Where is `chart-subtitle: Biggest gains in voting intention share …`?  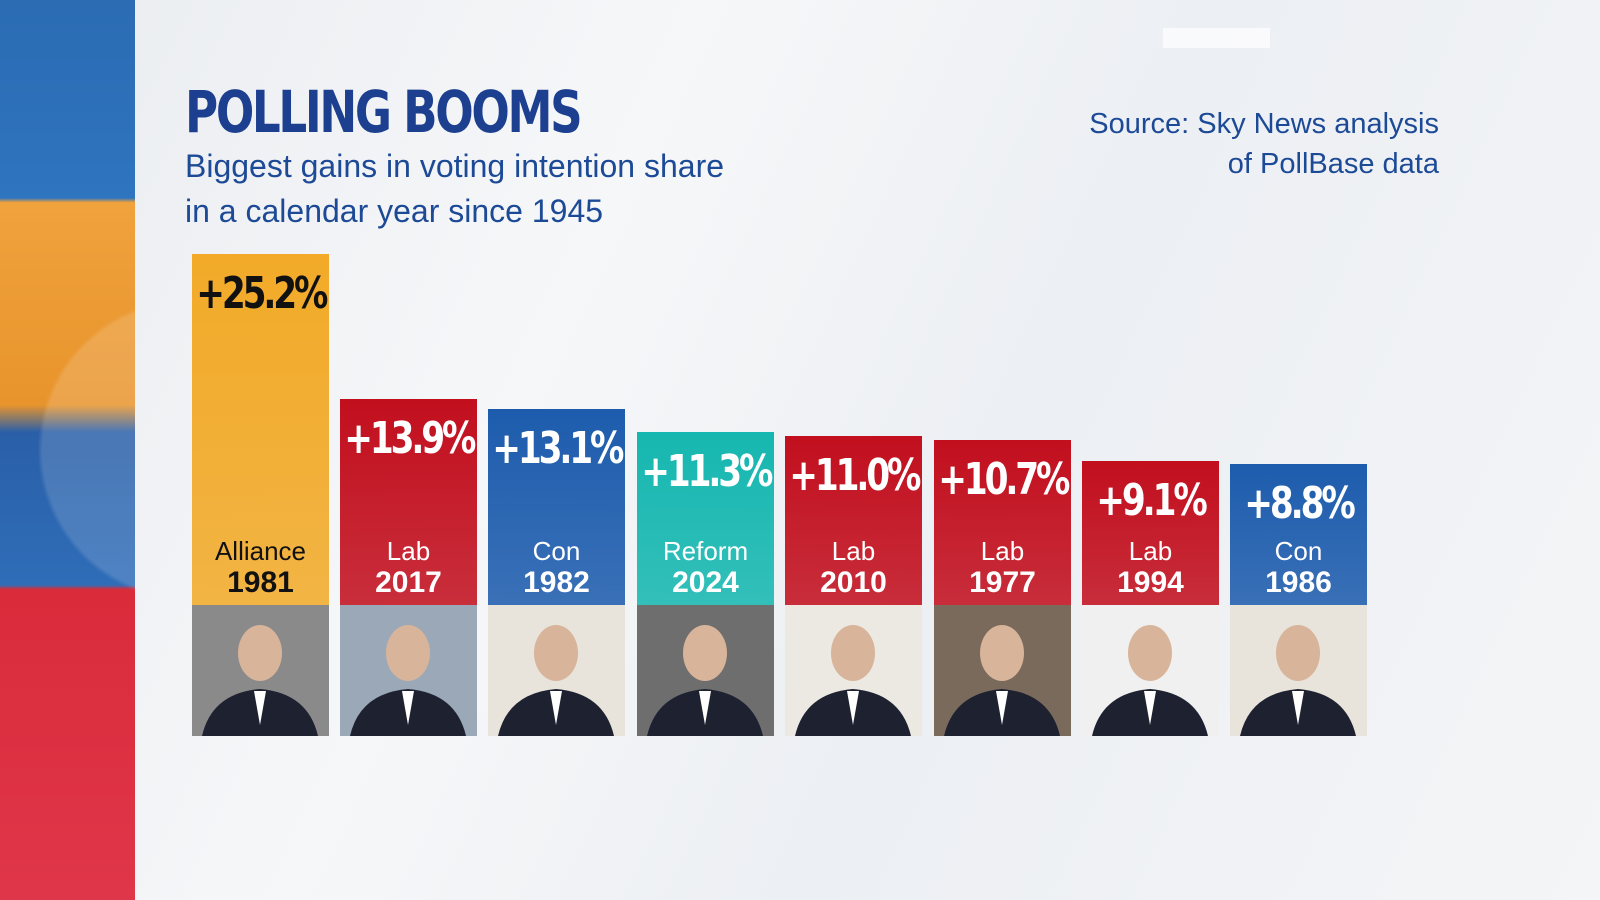 chart-subtitle: Biggest gains in voting intention share … is located at coordinates (455, 188).